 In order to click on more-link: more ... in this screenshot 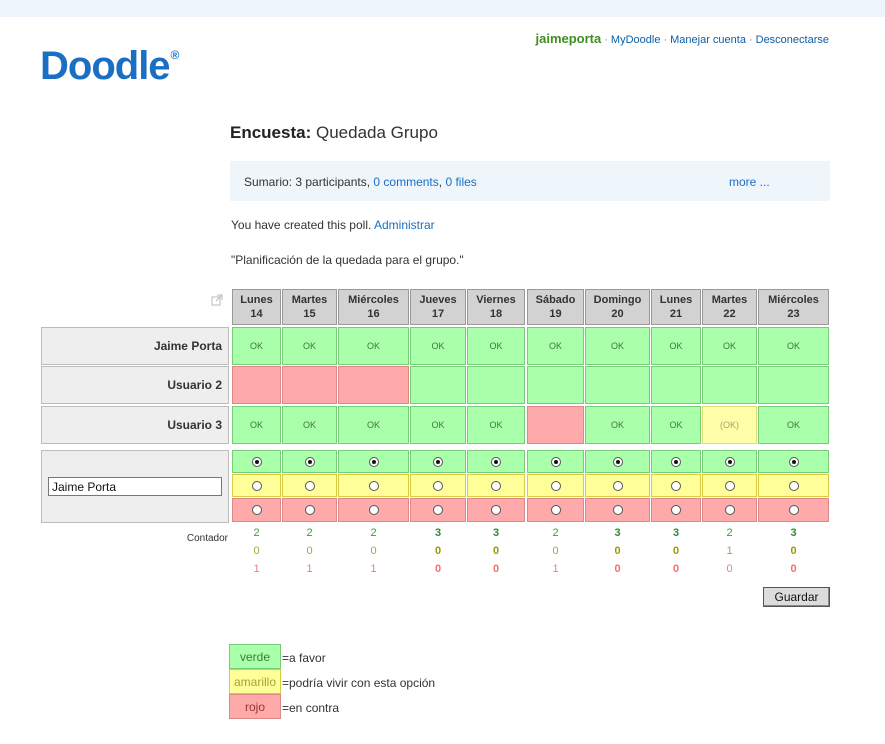, I will do `click(749, 182)`.